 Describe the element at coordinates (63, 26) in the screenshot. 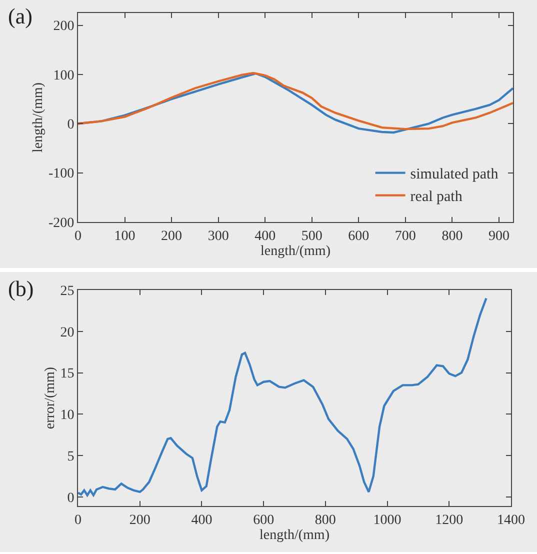

I see `y-tick-label: 200` at that location.